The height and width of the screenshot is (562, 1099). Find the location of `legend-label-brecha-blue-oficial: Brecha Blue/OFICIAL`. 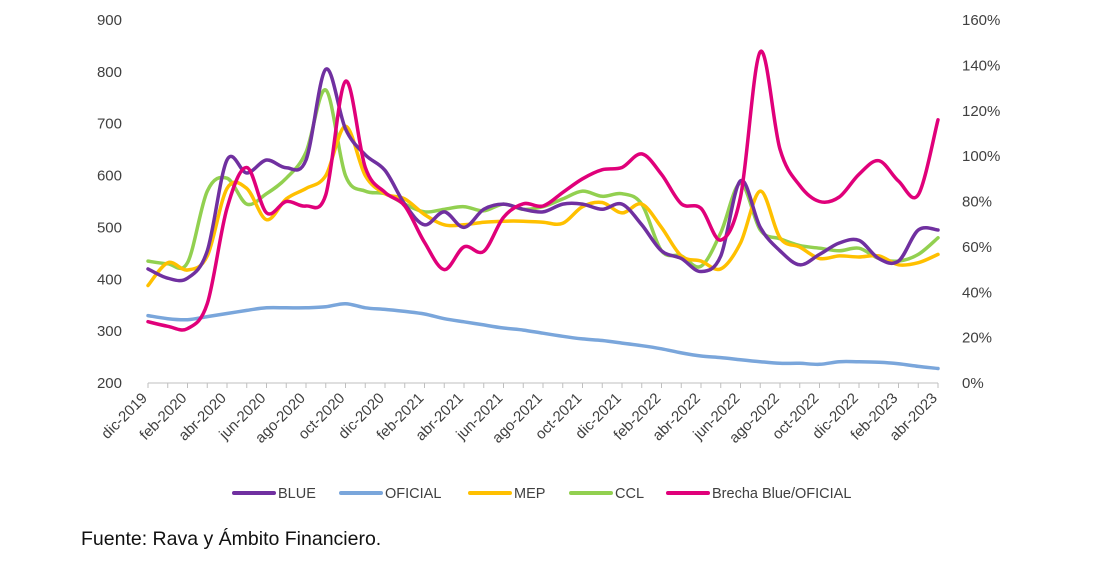

legend-label-brecha-blue-oficial: Brecha Blue/OFICIAL is located at coordinates (781, 494).